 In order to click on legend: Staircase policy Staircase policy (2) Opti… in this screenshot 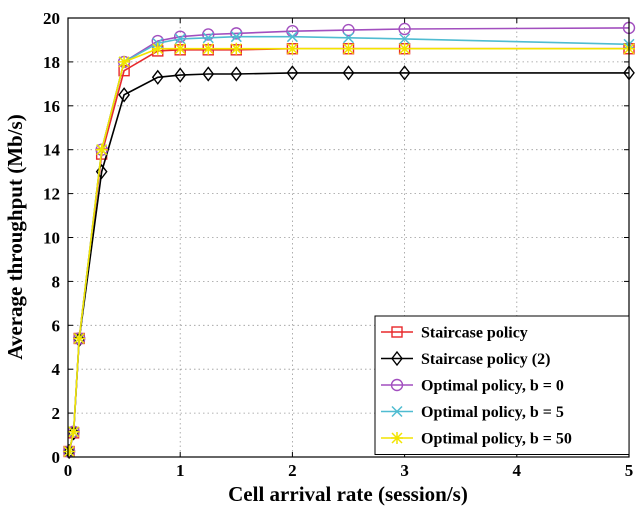, I will do `click(502, 385)`.